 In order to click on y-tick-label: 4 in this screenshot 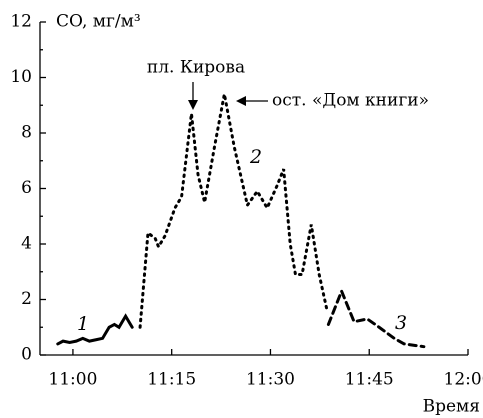, I will do `click(26, 244)`.